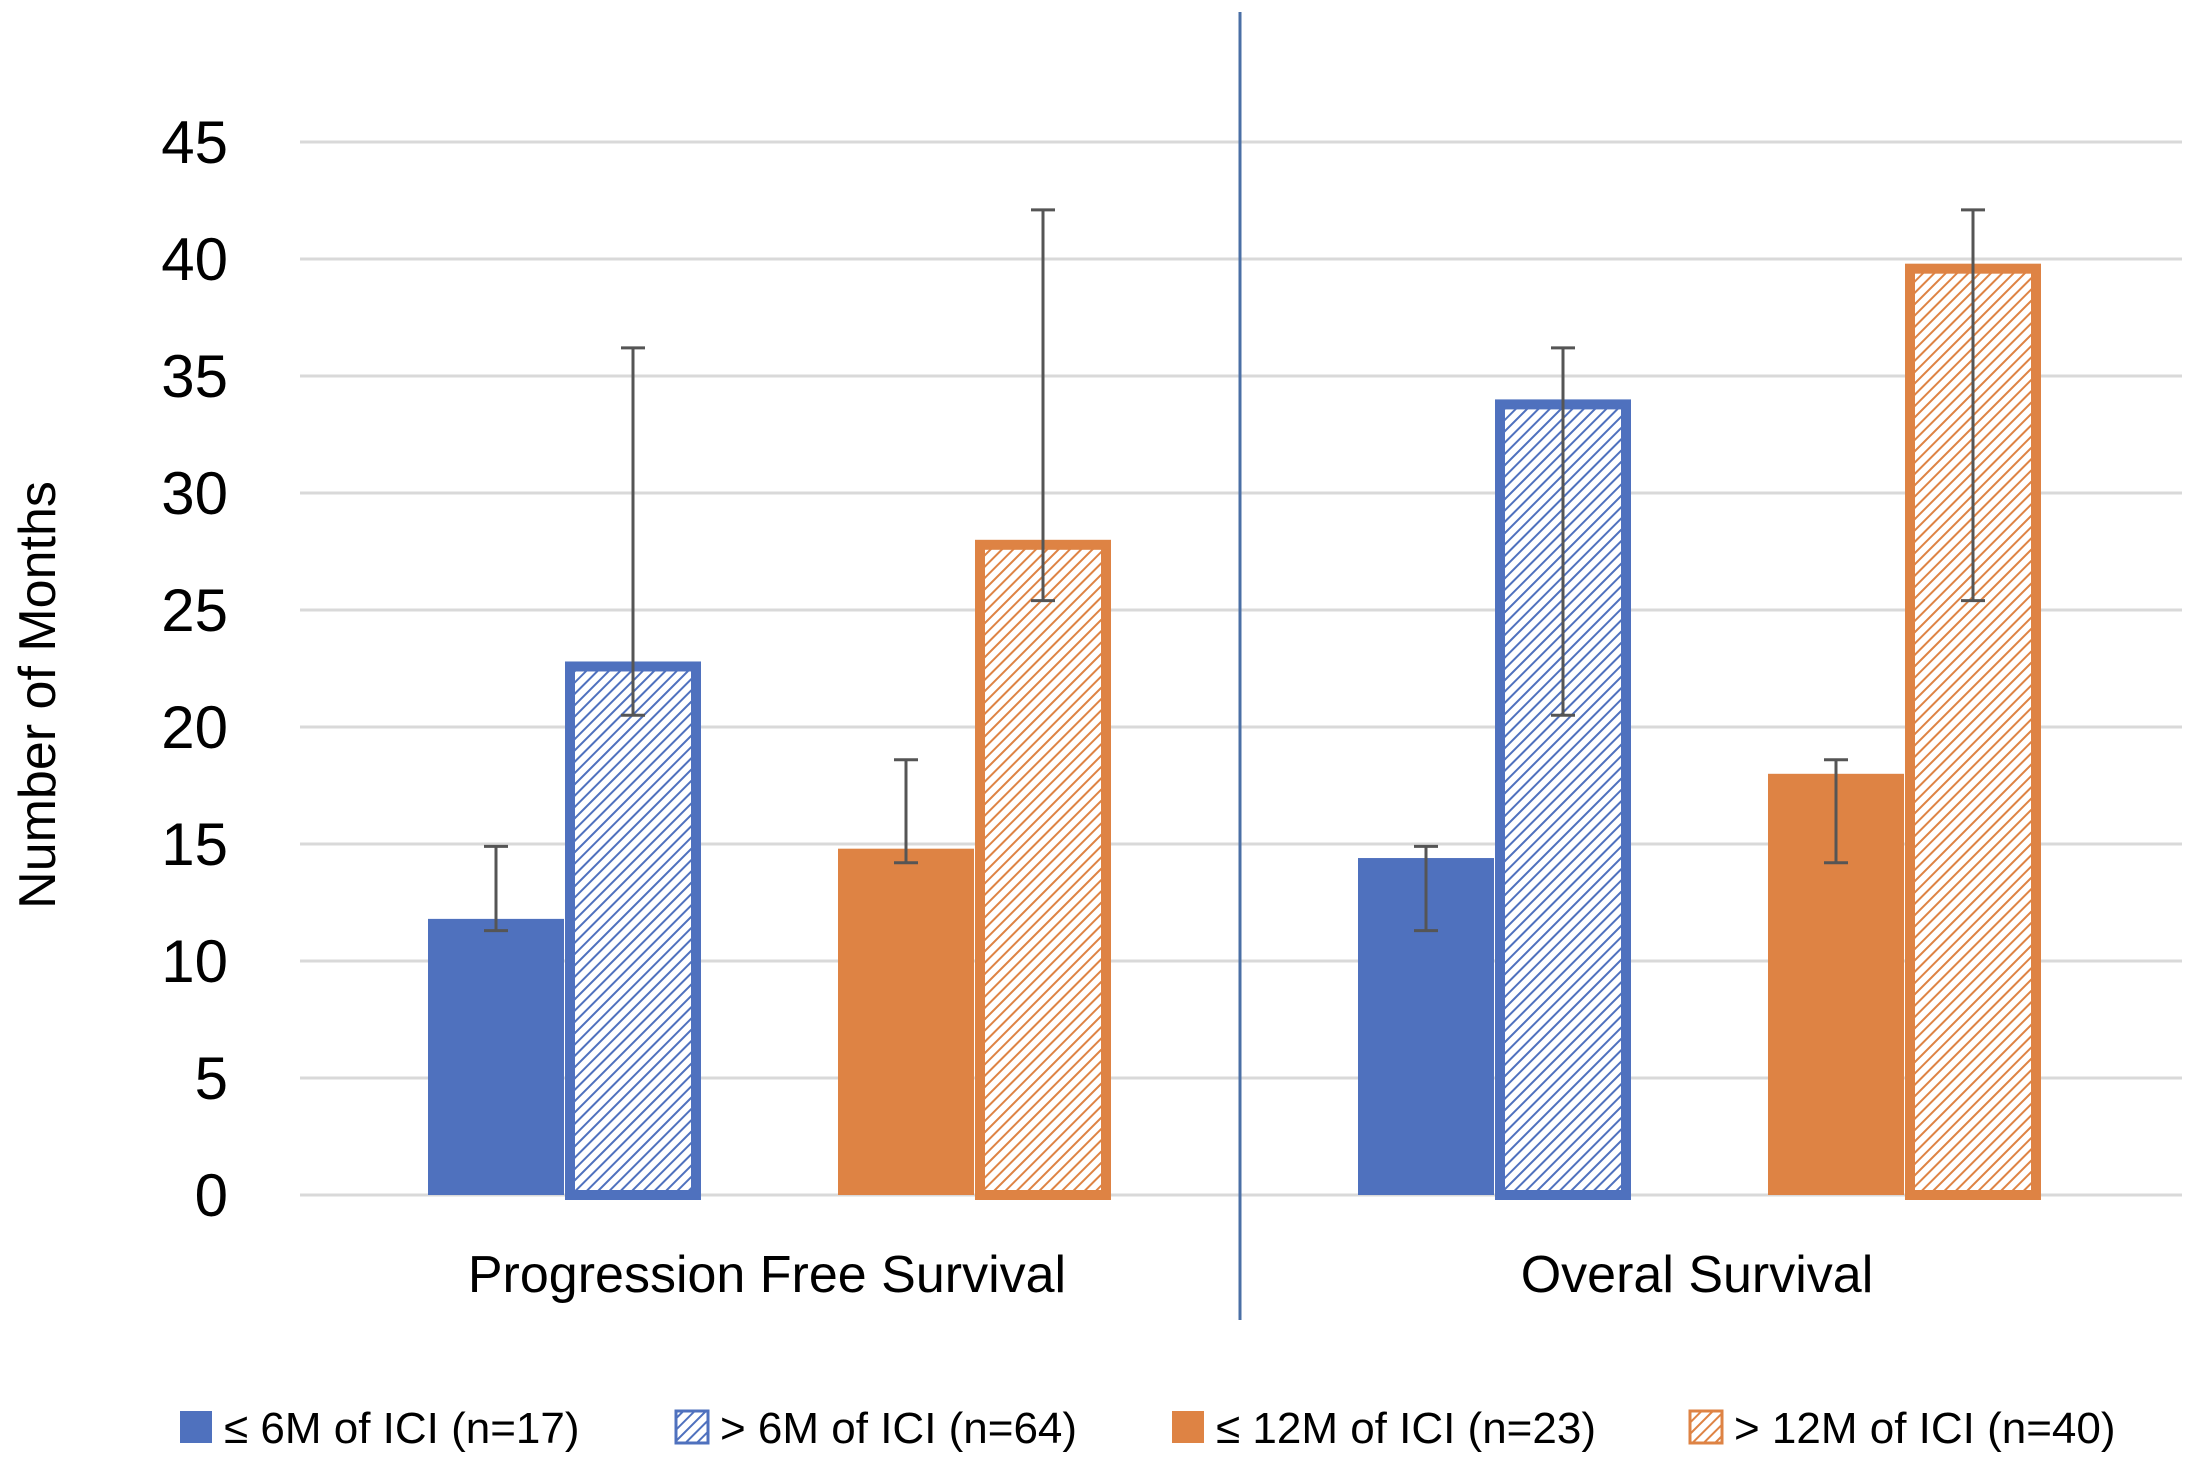 This screenshot has height=1465, width=2188. I want to click on y-tick-label: 25, so click(194, 610).